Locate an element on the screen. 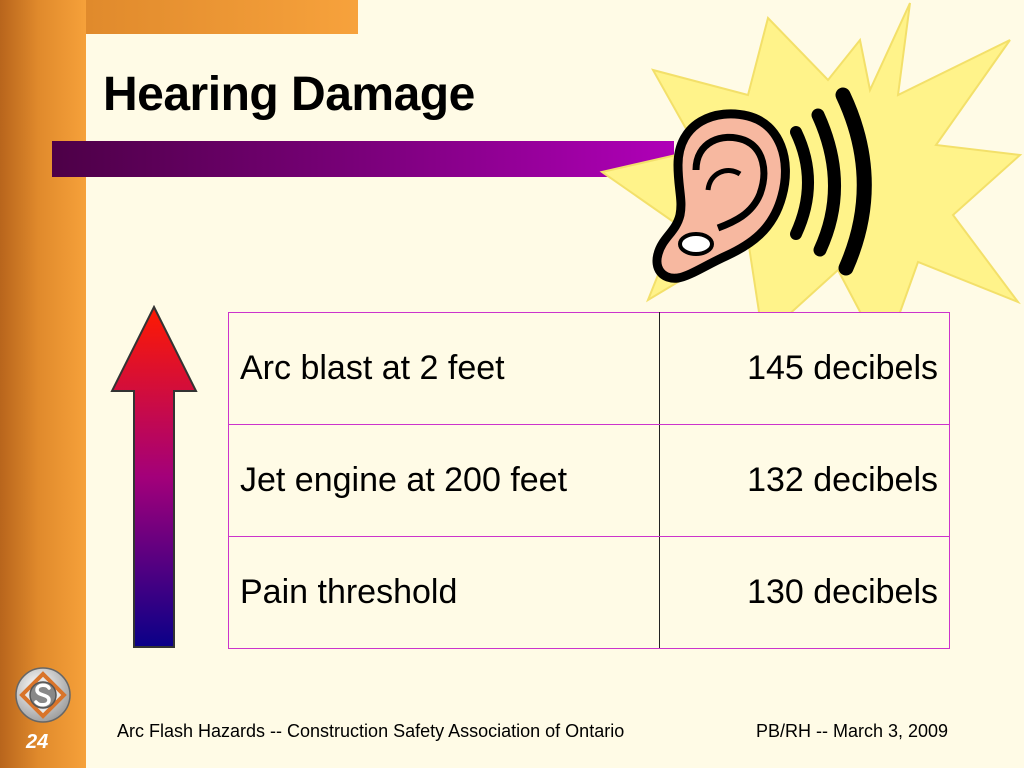 Image resolution: width=1024 pixels, height=768 pixels. left-decorative-bar is located at coordinates (43, 384).